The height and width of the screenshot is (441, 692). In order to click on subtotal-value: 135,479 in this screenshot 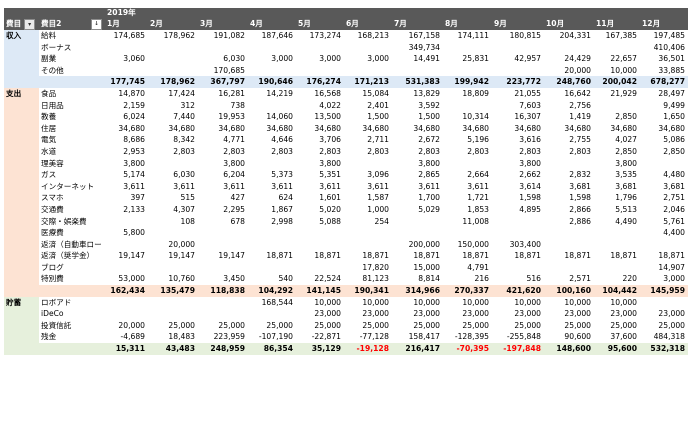, I will do `click(173, 291)`.